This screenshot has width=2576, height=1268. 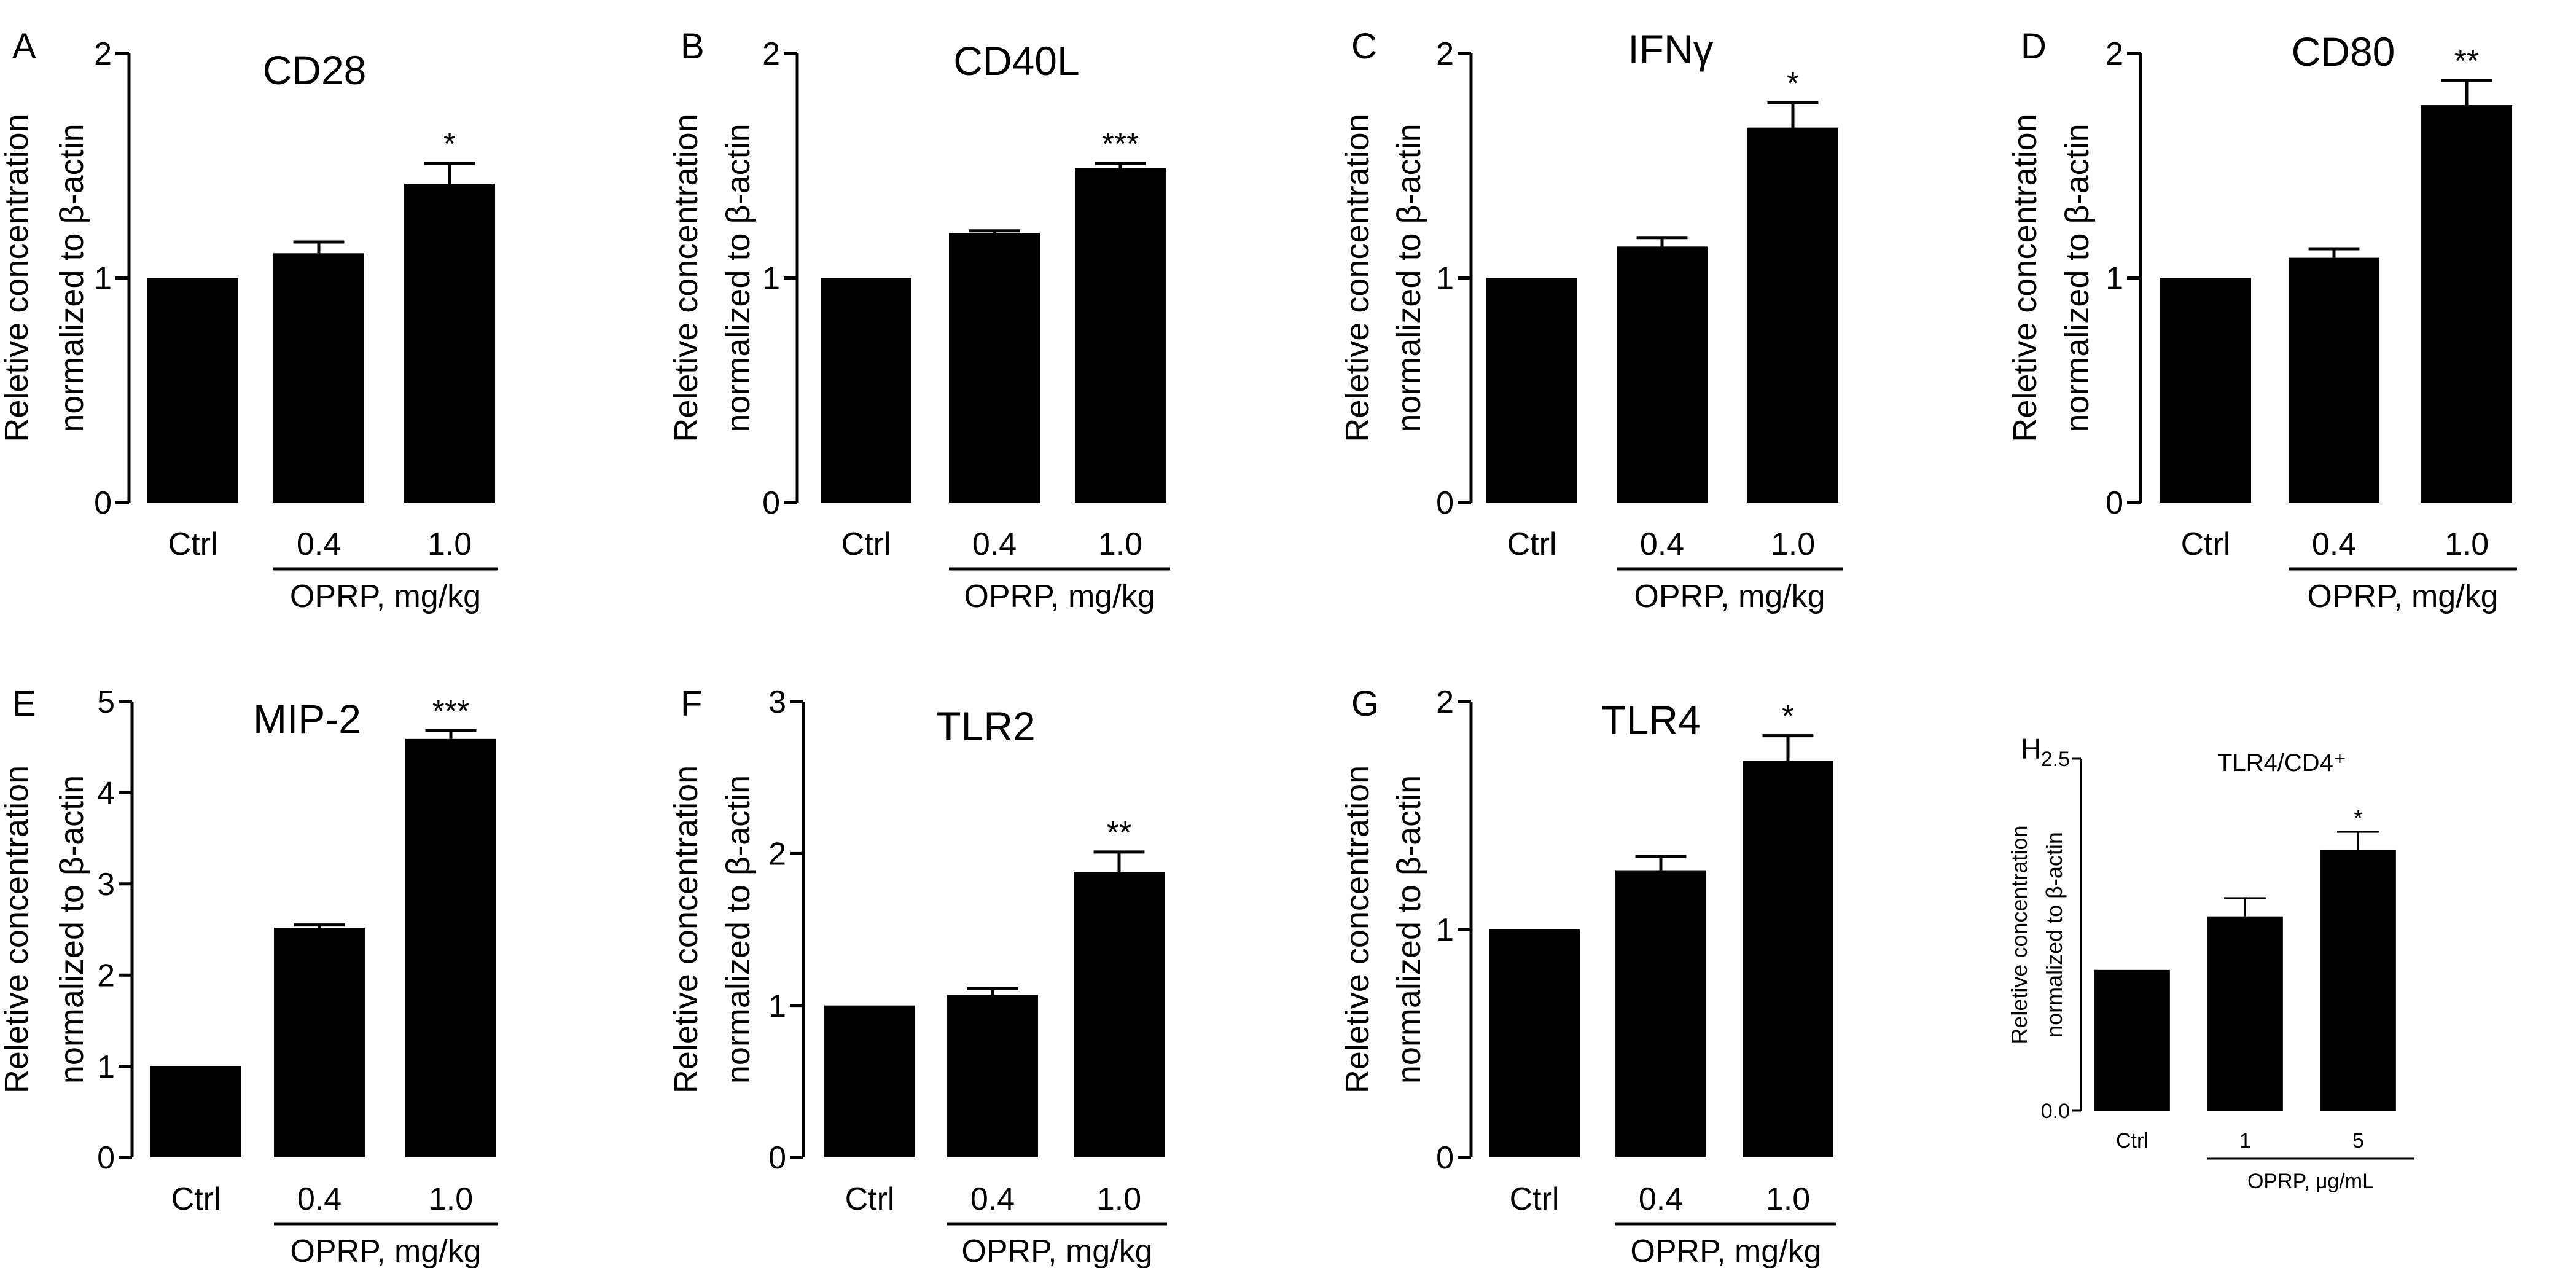 I want to click on y-tick-label-E-3: 3, so click(x=106, y=884).